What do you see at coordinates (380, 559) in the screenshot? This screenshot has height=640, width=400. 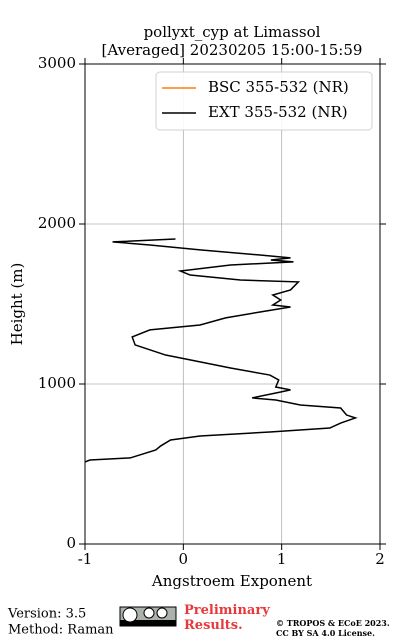 I see `x-tick-label: 2` at bounding box center [380, 559].